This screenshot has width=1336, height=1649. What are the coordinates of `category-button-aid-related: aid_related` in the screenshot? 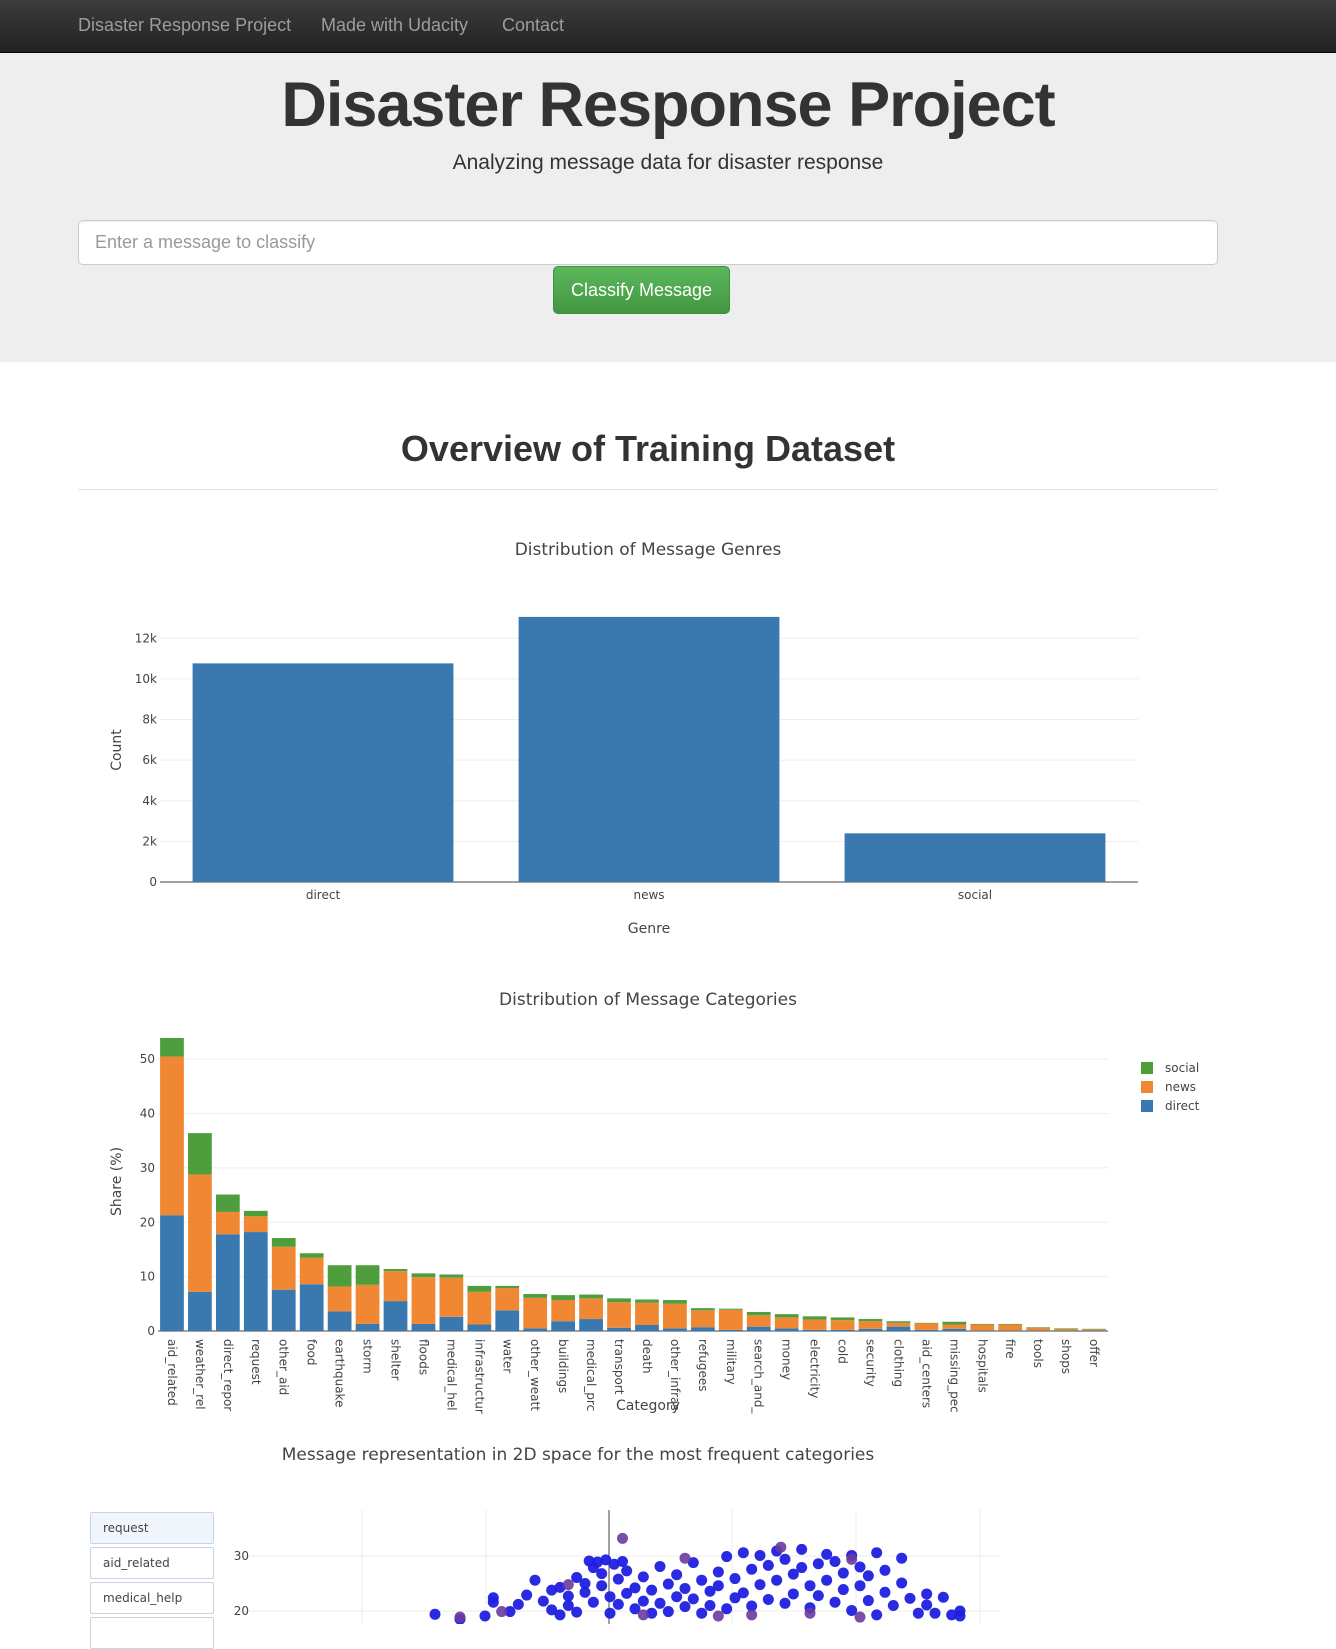 It's located at (152, 1563).